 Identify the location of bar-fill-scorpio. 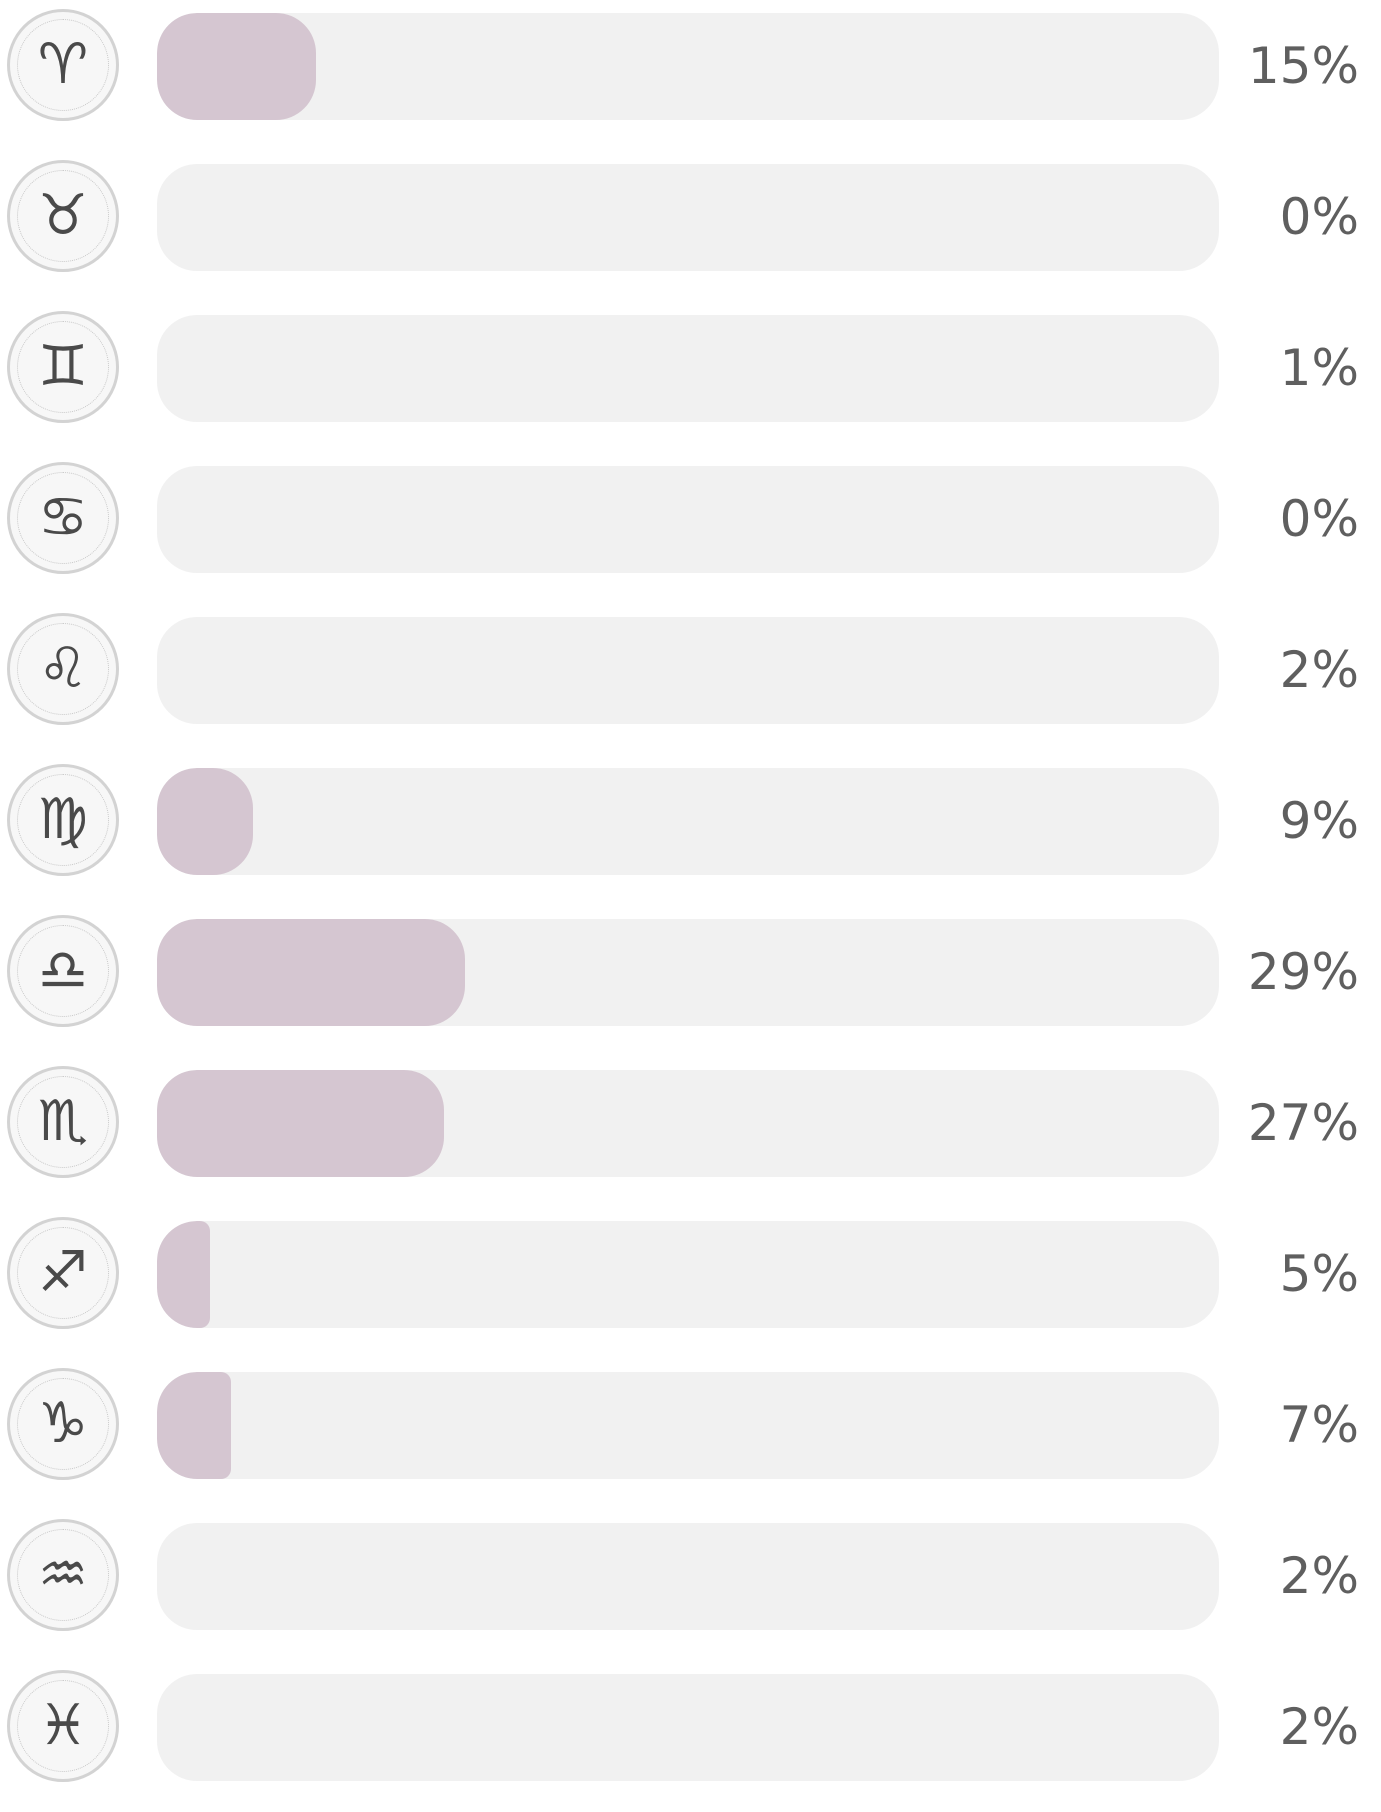
(300, 1123).